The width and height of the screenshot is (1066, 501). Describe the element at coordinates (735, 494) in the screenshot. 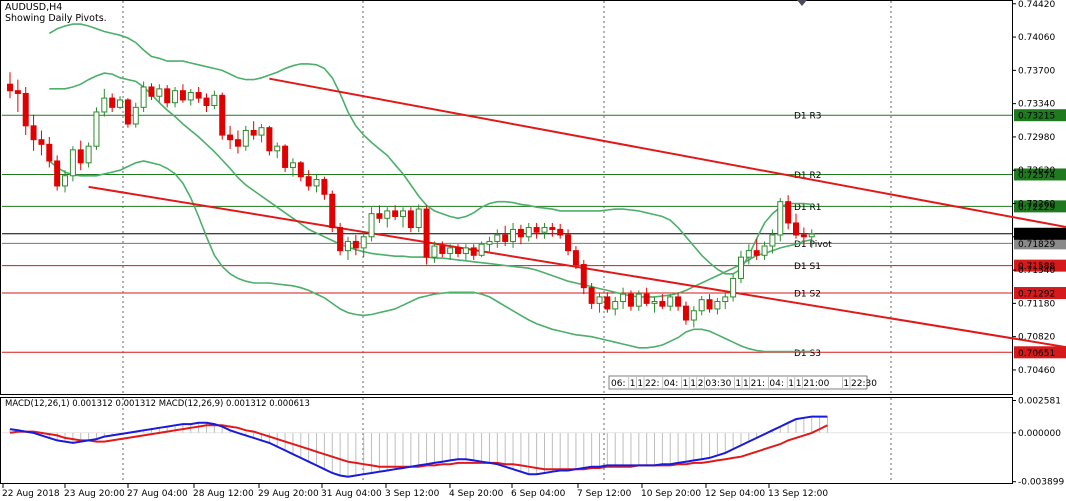

I see `time-tick-label: 12 Sep 04:00` at that location.